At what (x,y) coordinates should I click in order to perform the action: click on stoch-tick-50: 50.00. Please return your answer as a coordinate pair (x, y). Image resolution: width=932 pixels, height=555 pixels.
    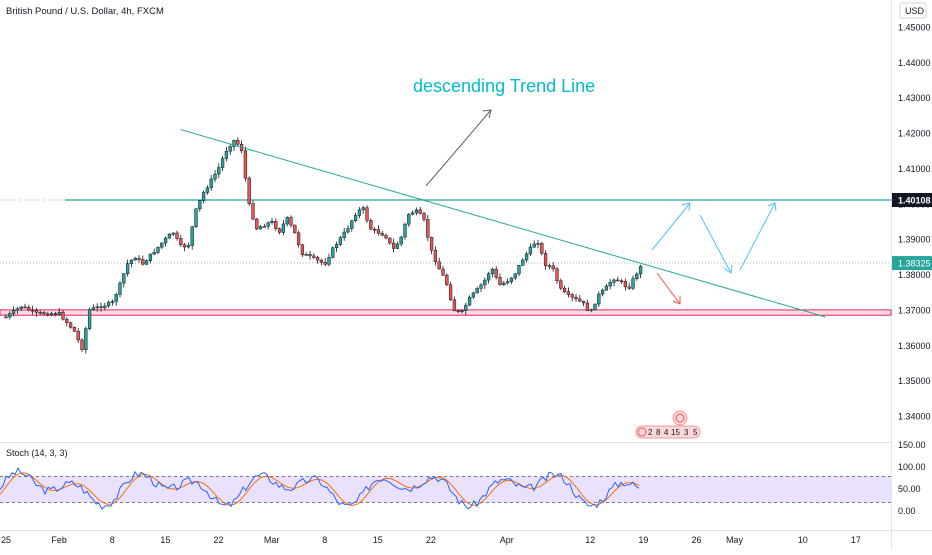
    Looking at the image, I should click on (909, 489).